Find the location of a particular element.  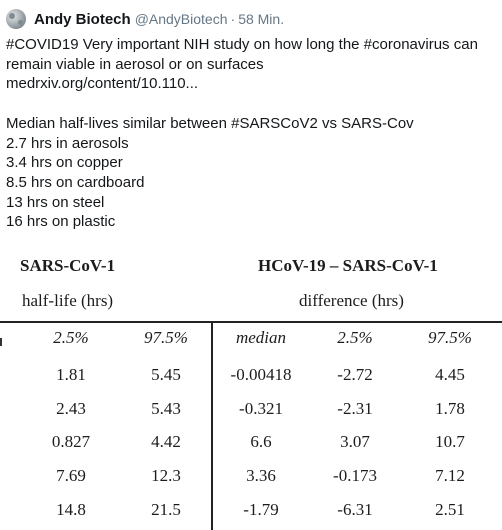

tweet-header: Andy Biotech @AndyBiotech · 58 Min. is located at coordinates (145, 19).